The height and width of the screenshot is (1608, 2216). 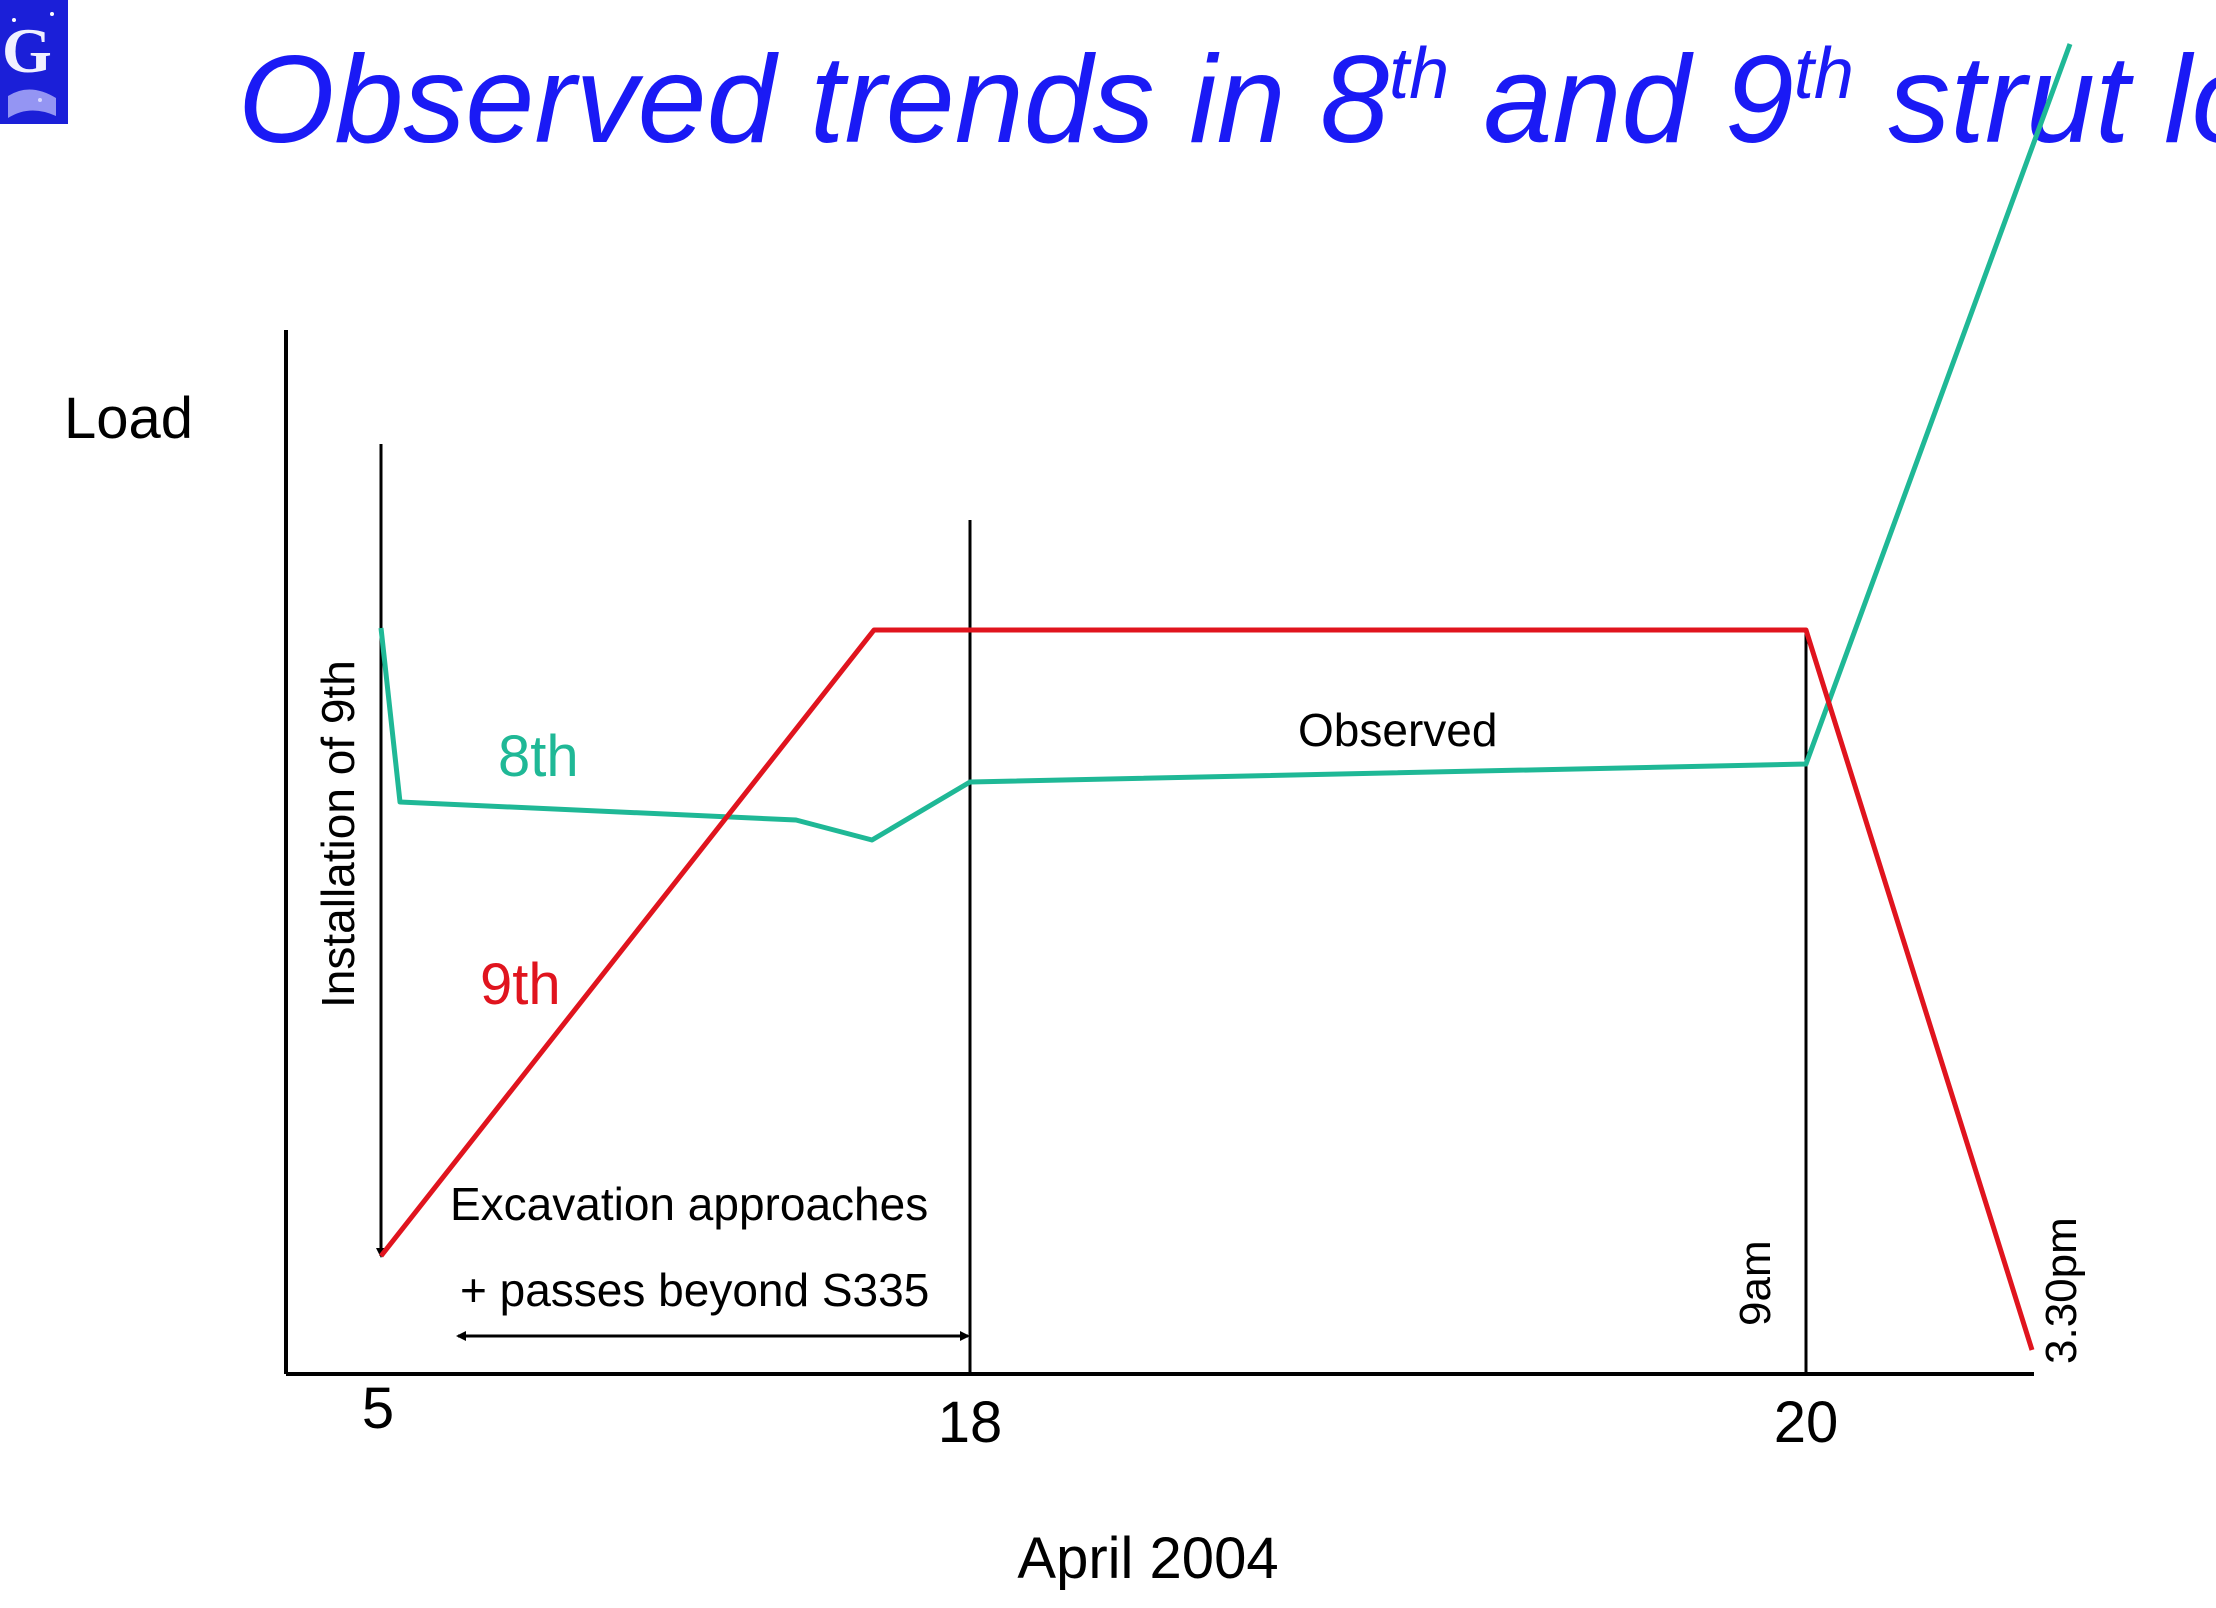 I want to click on logo: G, so click(x=34, y=62).